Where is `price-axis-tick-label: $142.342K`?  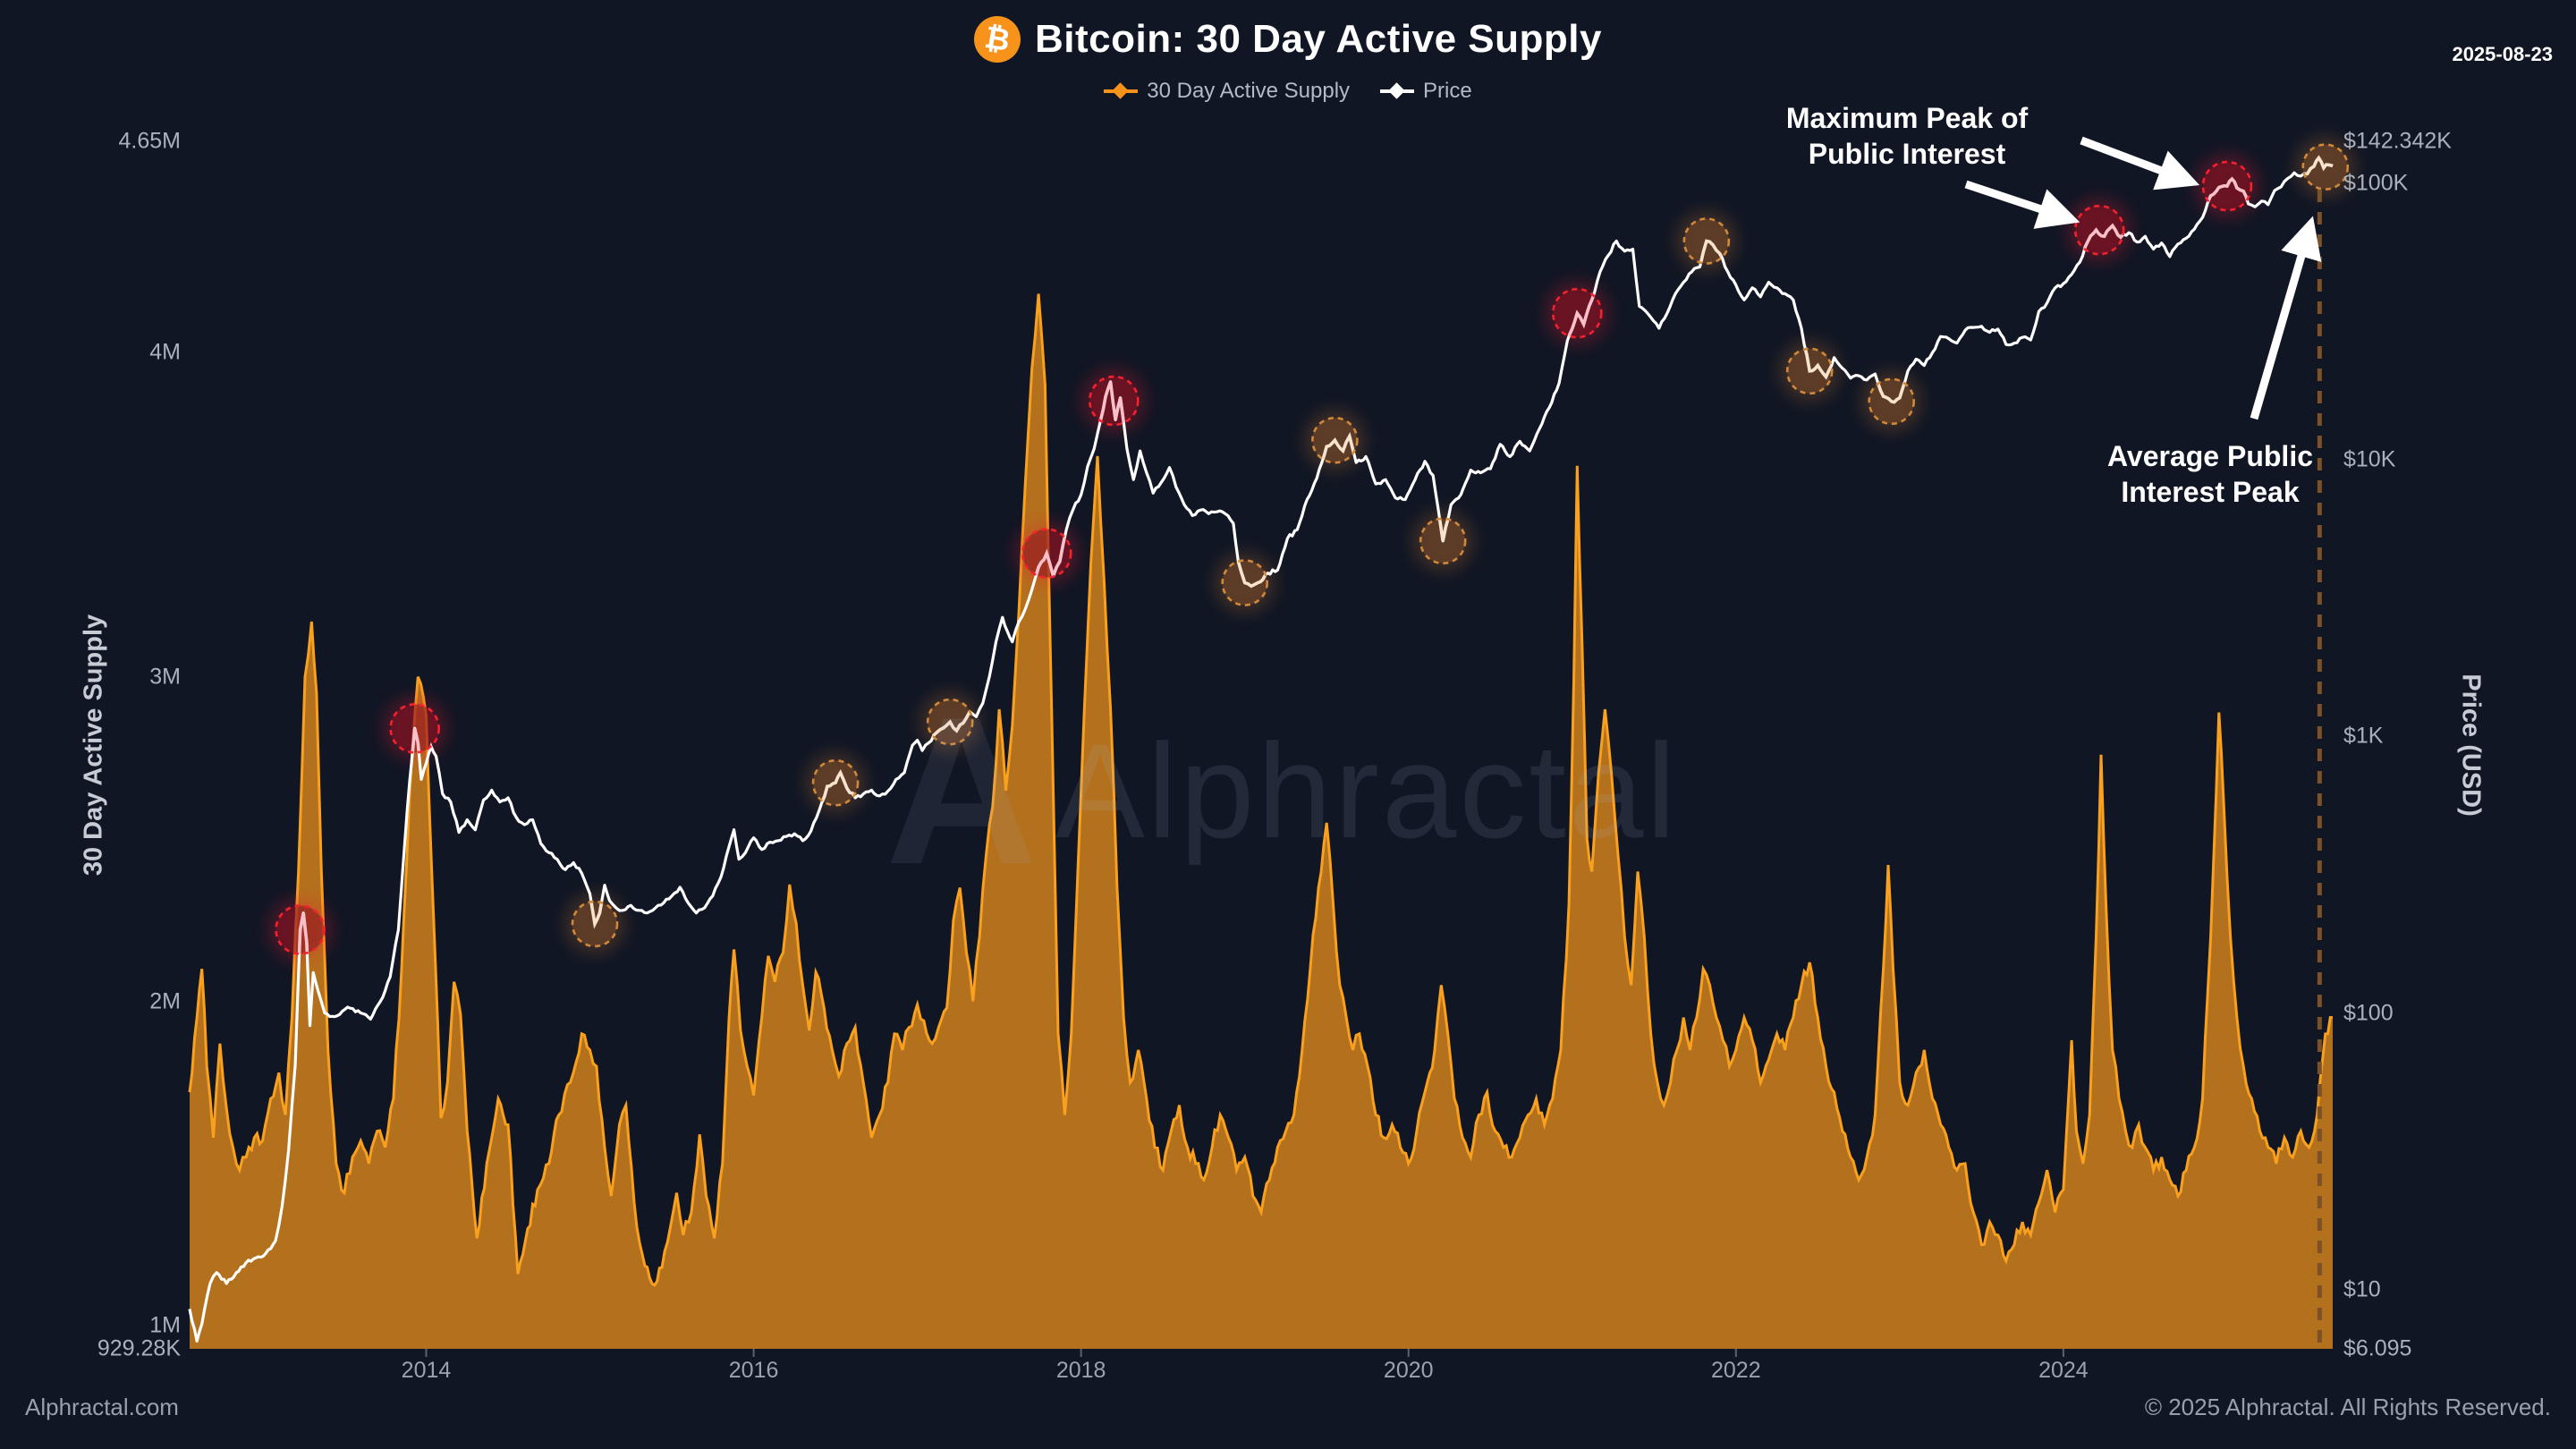 price-axis-tick-label: $142.342K is located at coordinates (2397, 141).